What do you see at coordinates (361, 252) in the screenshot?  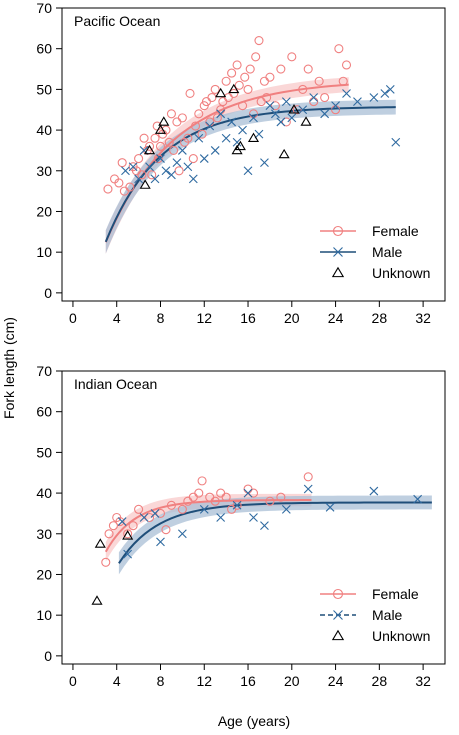 I see `legend-item-male: Male` at bounding box center [361, 252].